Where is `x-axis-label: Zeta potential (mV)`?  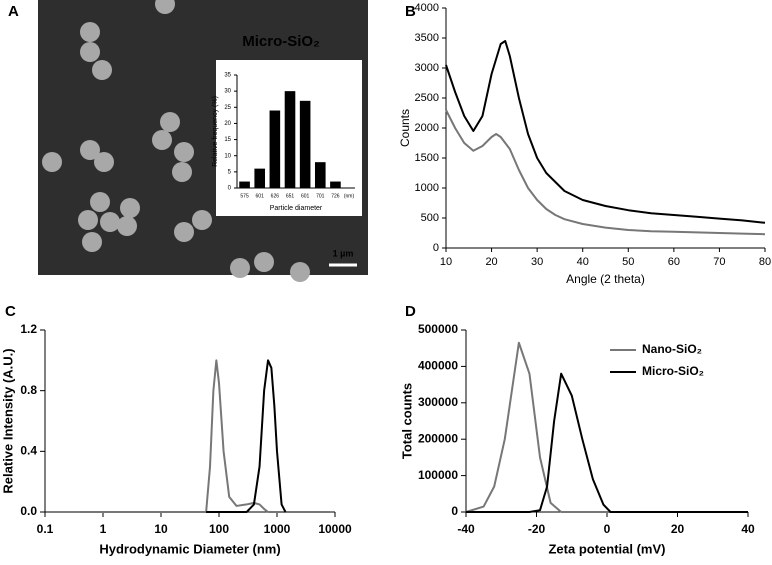 x-axis-label: Zeta potential (mV) is located at coordinates (606, 548).